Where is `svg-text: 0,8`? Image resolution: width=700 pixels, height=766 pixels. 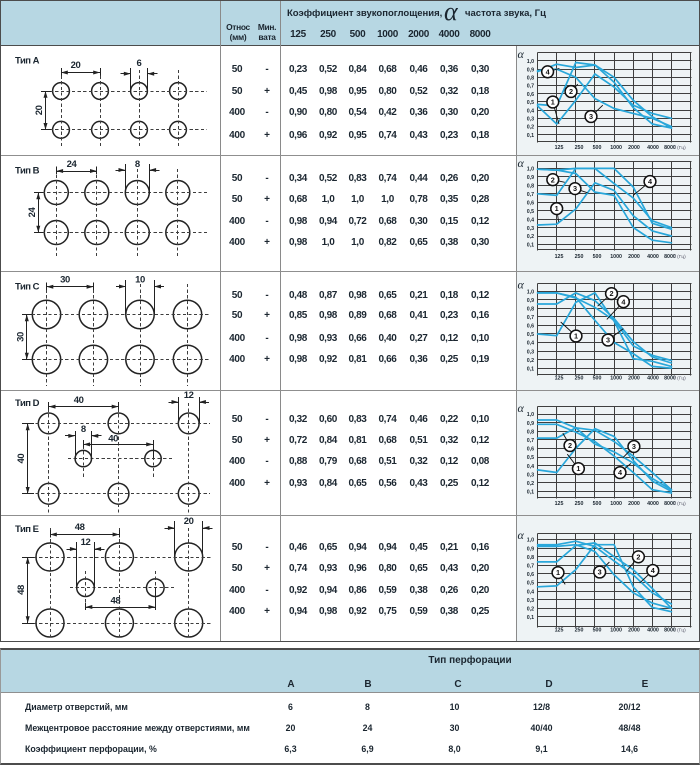
svg-text: 0,8 is located at coordinates (530, 558).